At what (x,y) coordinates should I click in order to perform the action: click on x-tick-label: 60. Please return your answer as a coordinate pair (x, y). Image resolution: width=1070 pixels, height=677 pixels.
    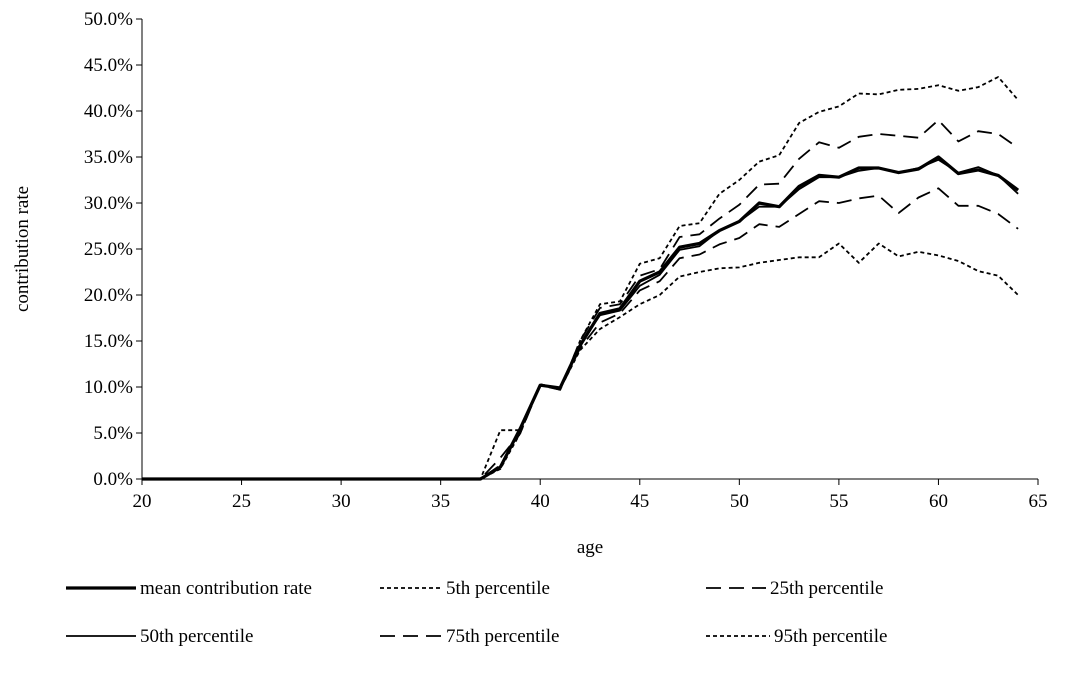
    Looking at the image, I should click on (938, 501).